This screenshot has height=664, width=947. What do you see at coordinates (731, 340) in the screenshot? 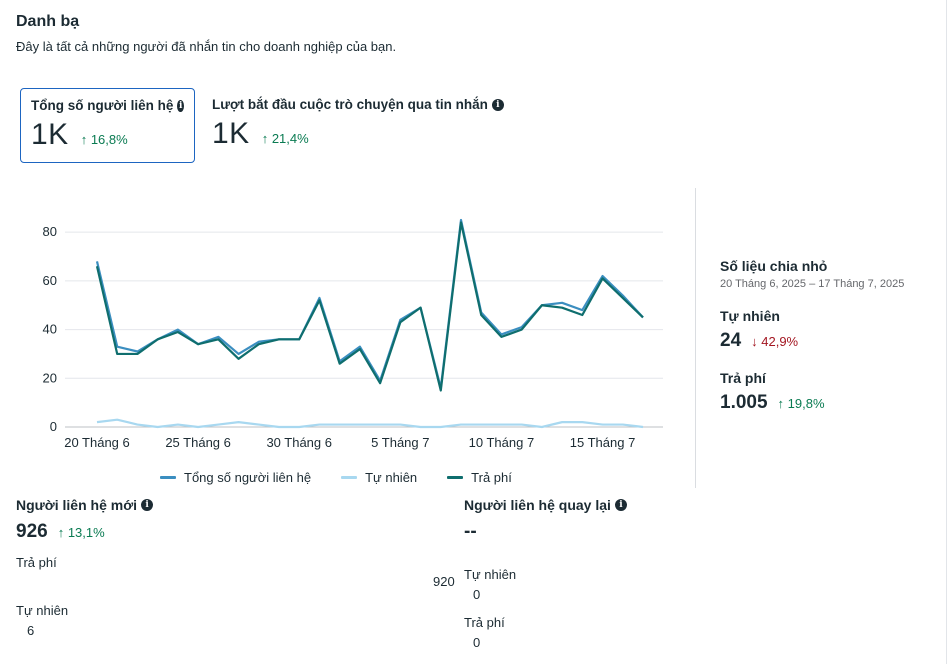
I see `breakdown-value: 24` at bounding box center [731, 340].